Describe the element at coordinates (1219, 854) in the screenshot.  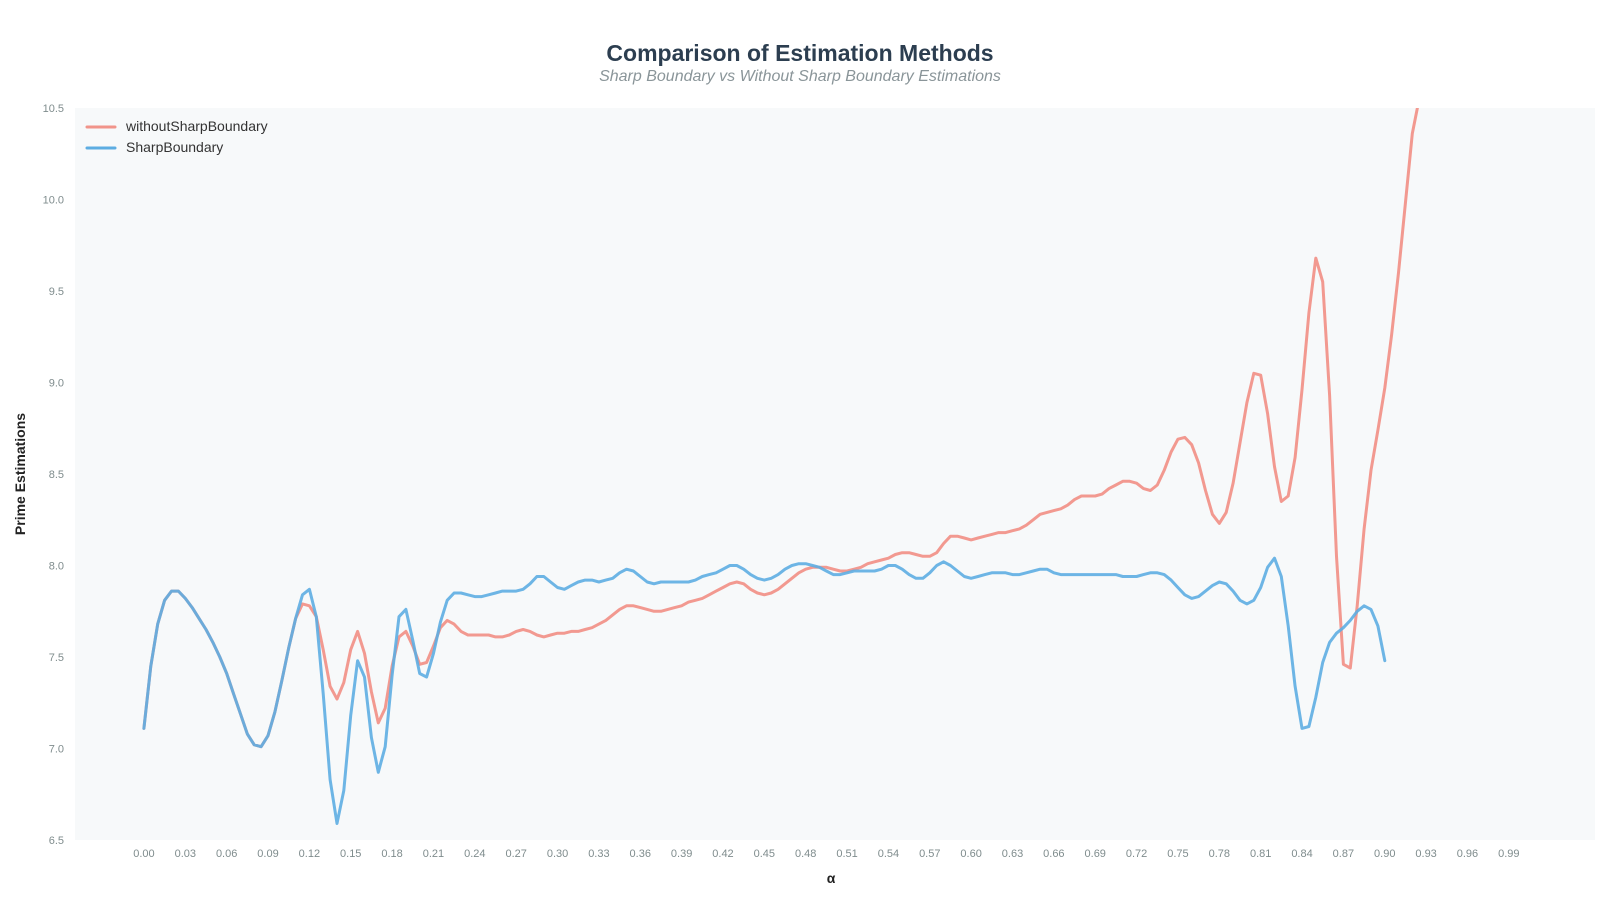
I see `x-tick-label: 0.78` at that location.